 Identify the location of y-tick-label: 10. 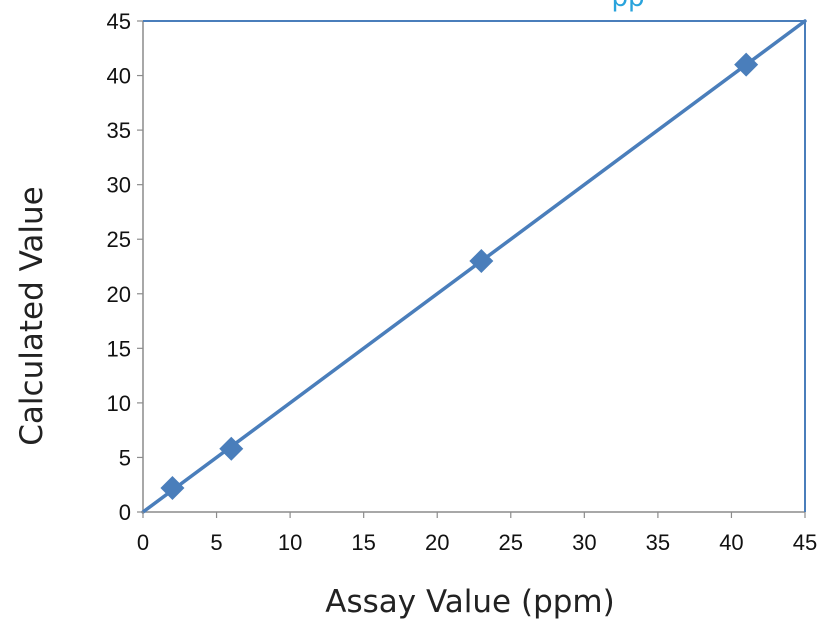
(119, 403).